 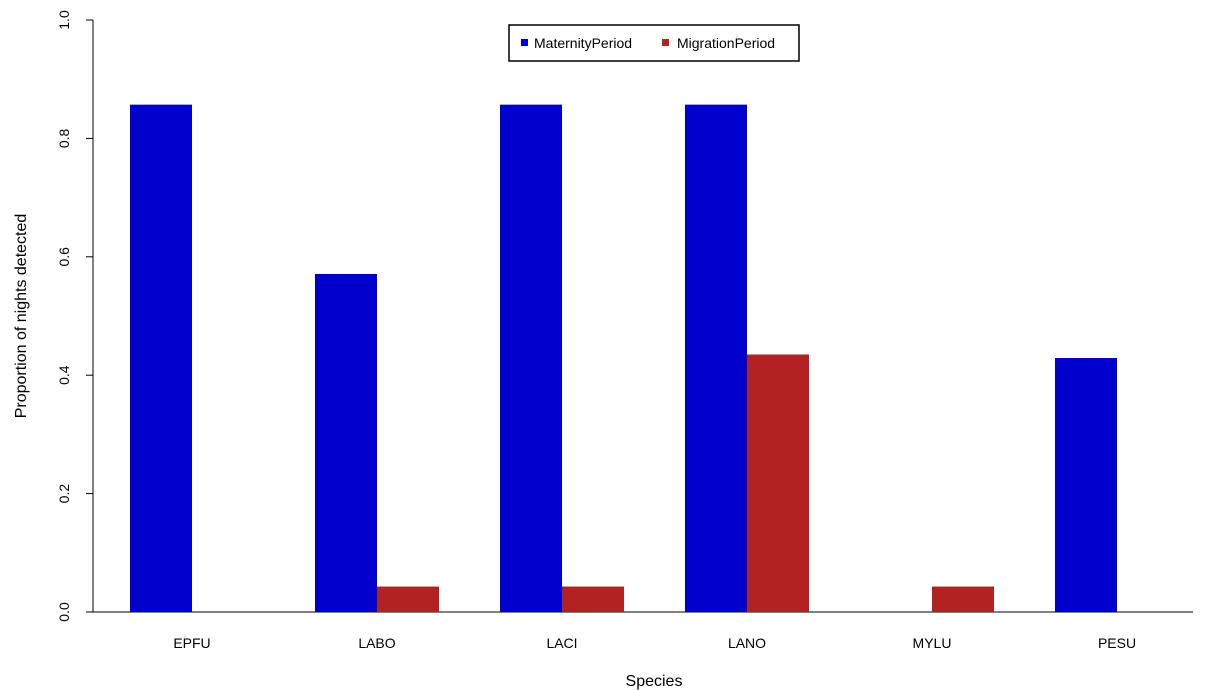 I want to click on x-tick-label: MYLU, so click(x=932, y=643).